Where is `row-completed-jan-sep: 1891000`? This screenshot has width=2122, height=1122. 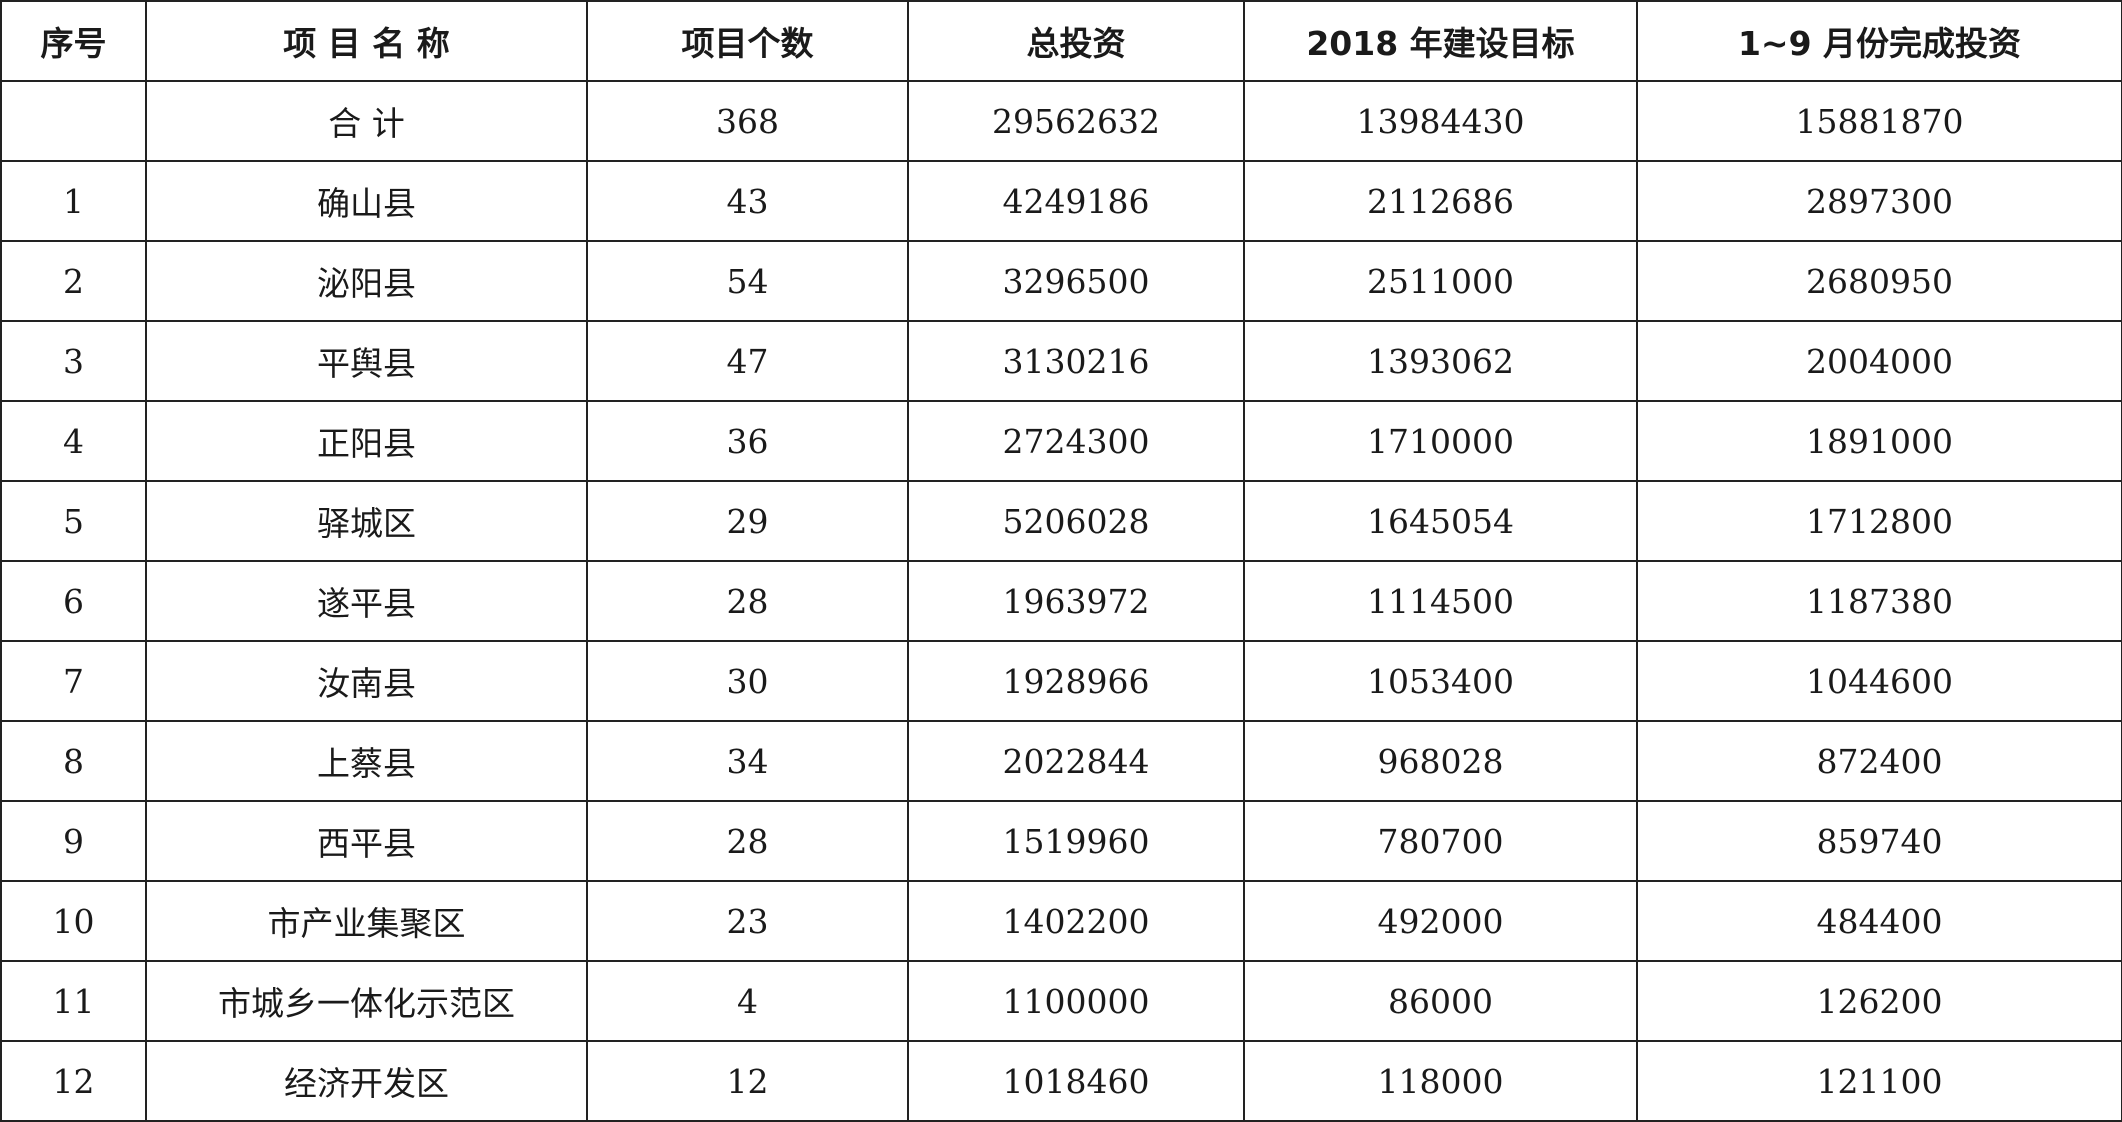 row-completed-jan-sep: 1891000 is located at coordinates (1879, 441).